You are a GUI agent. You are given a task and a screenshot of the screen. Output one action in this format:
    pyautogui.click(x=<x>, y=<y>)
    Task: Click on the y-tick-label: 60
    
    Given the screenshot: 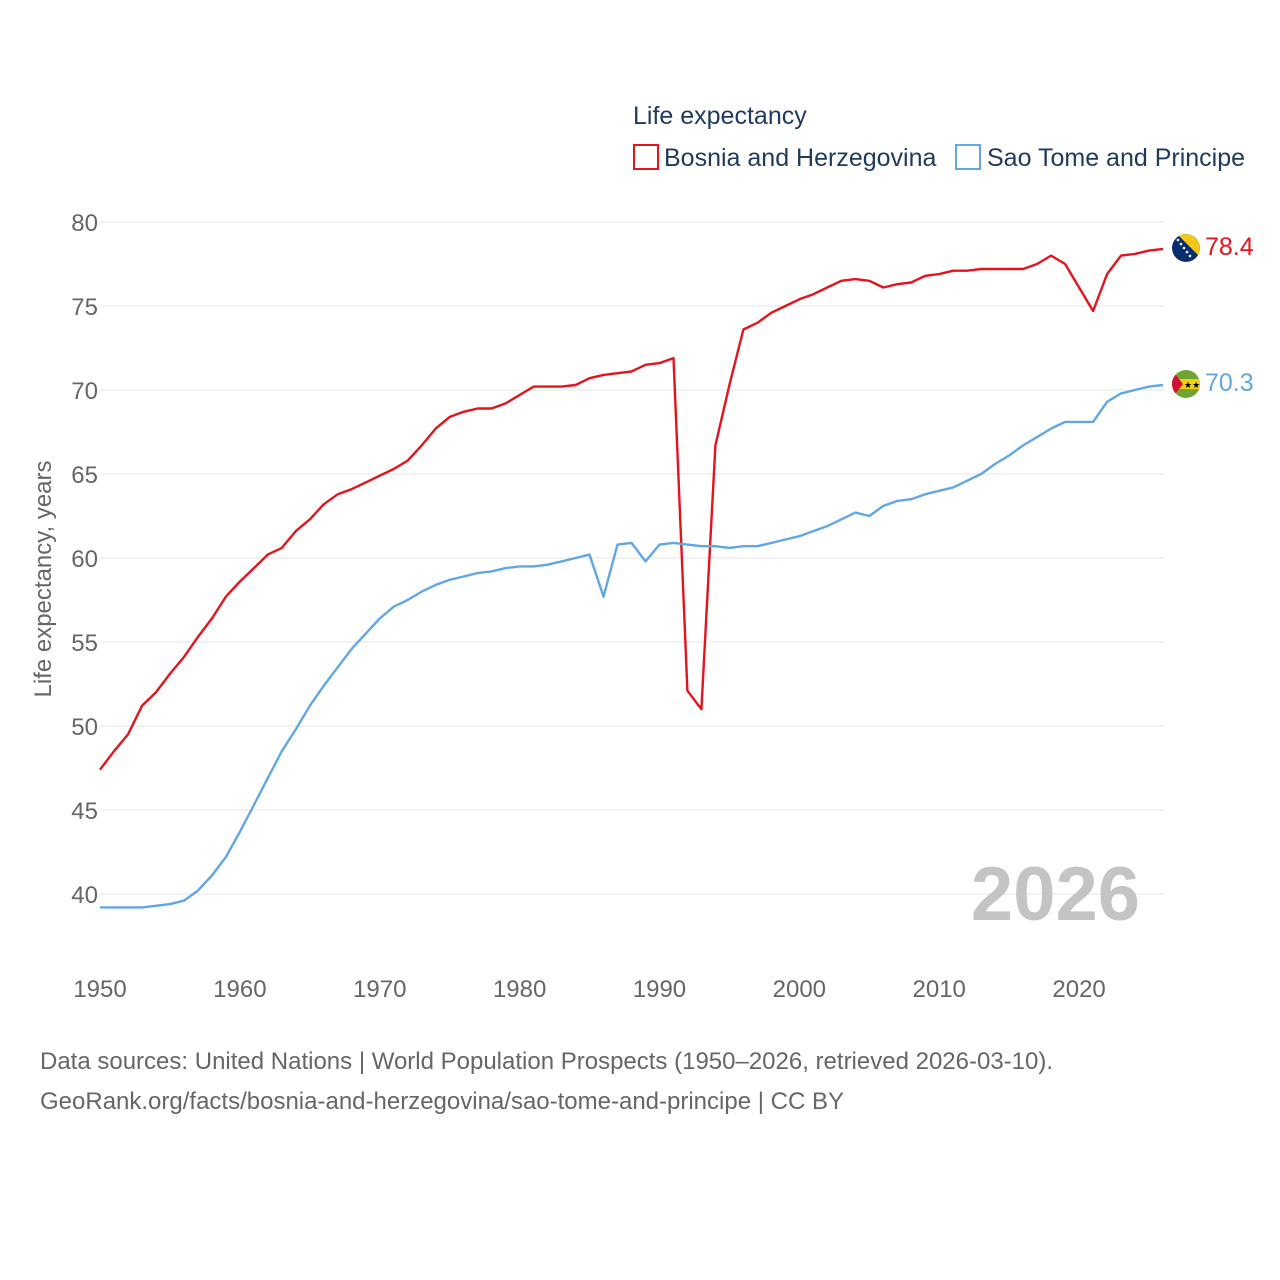 What is the action you would take?
    pyautogui.click(x=84, y=559)
    